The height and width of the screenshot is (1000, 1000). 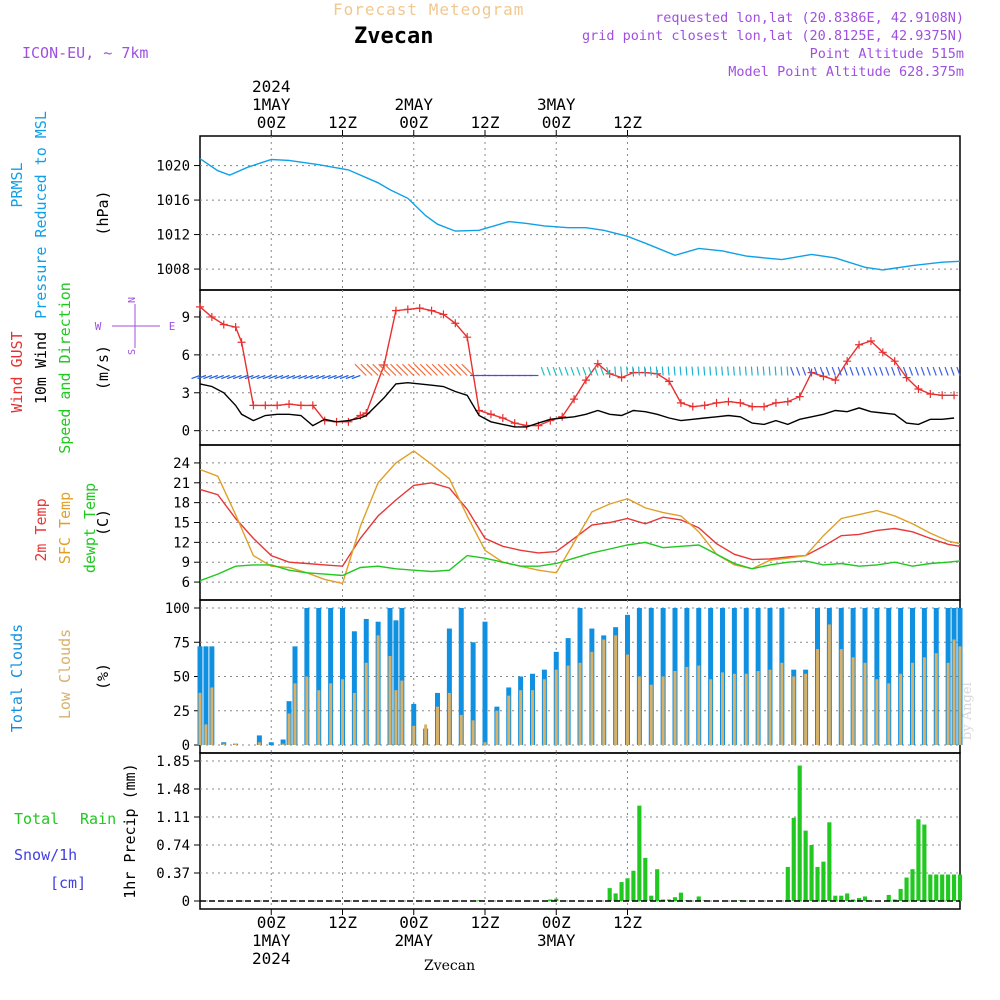 What do you see at coordinates (41, 368) in the screenshot?
I see `label-10m-wind: 10m Wind` at bounding box center [41, 368].